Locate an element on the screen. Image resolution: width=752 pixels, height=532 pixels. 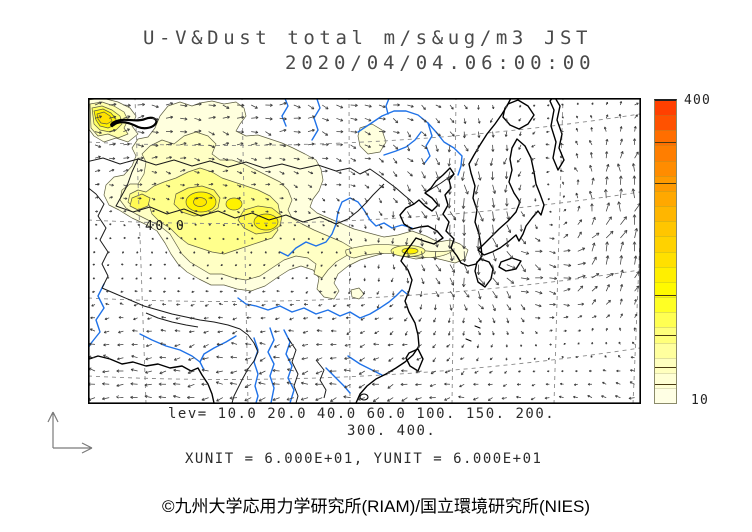
copyright-notice: ©九州大学応用力学研究所(RIAM)/国立環境研究所(NIES) is located at coordinates (376, 506).